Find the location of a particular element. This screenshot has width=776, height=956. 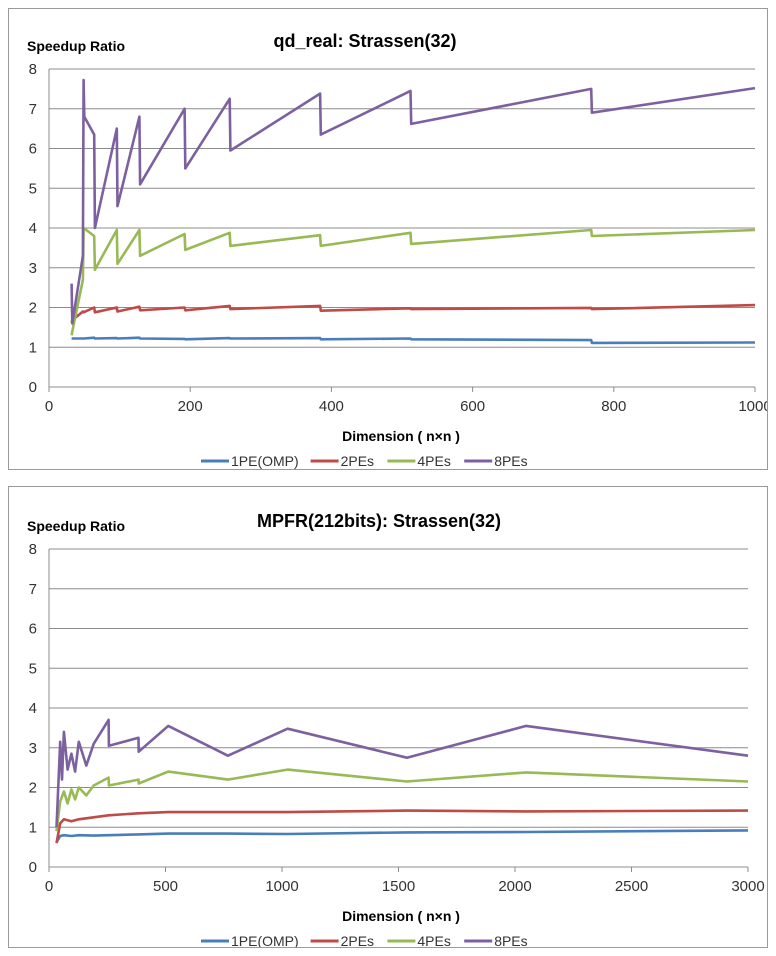

chart-title: qd_real: Strassen(32) is located at coordinates (364, 41).